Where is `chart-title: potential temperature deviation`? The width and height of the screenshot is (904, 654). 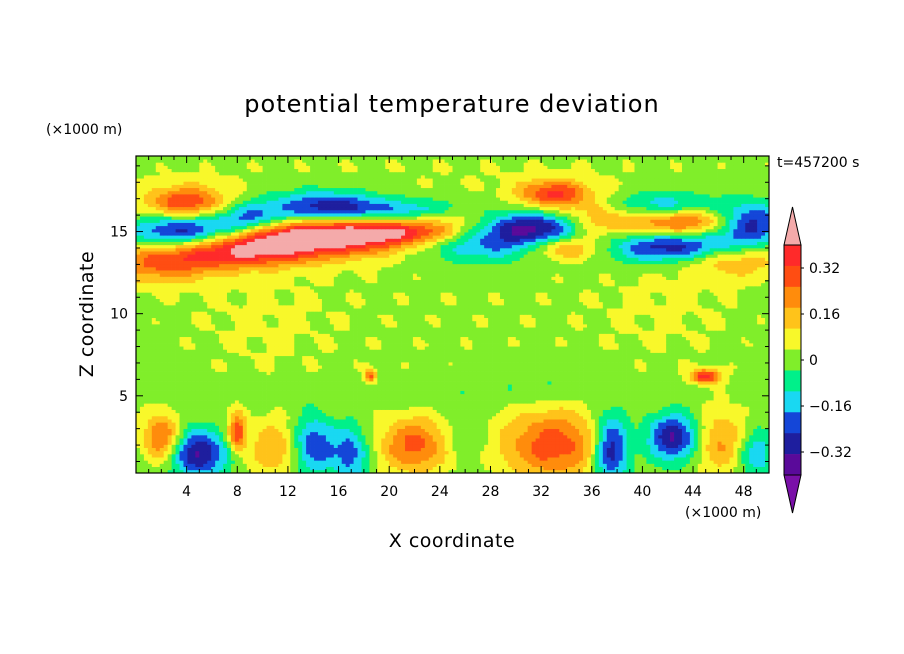
chart-title: potential temperature deviation is located at coordinates (451, 104).